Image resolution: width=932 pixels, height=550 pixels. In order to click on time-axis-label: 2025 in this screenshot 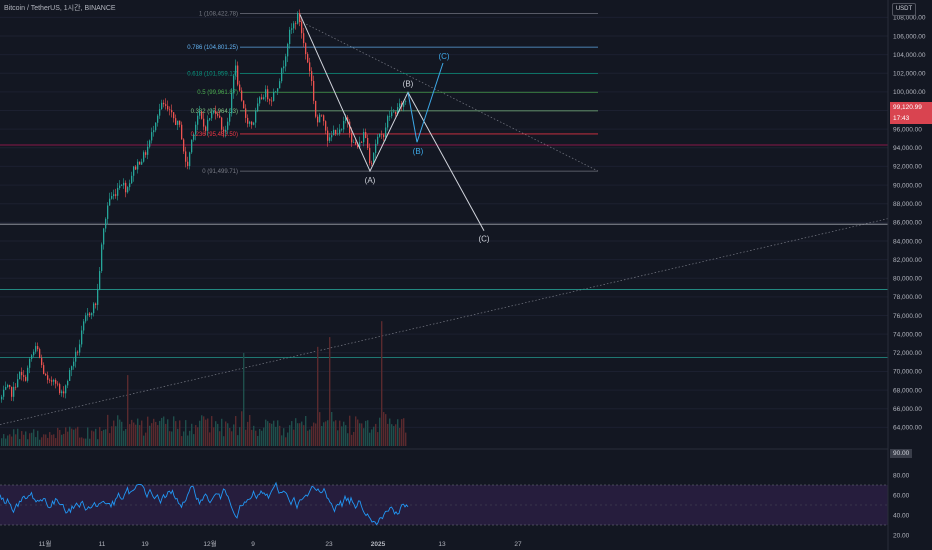, I will do `click(378, 544)`.